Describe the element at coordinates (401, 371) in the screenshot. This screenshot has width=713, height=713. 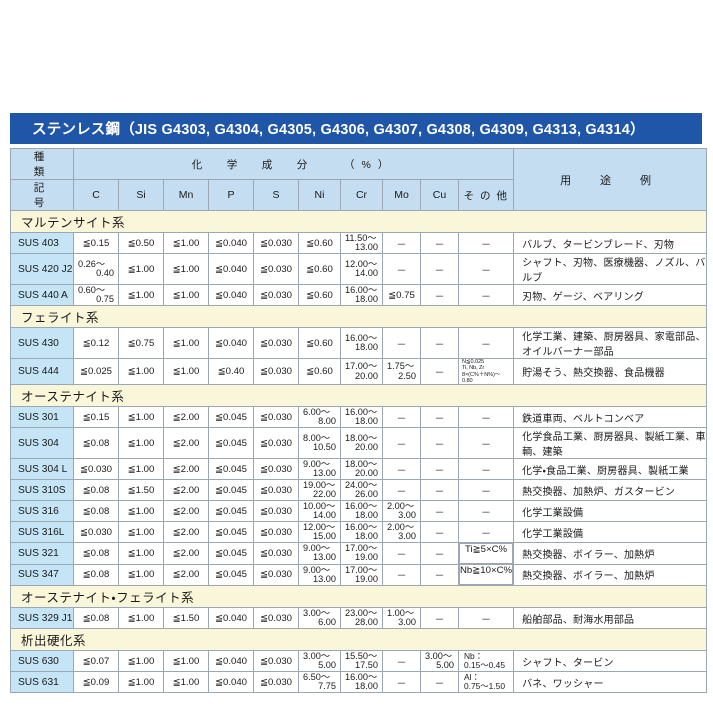
I see `cell-mo: 1.75～ 2.50` at that location.